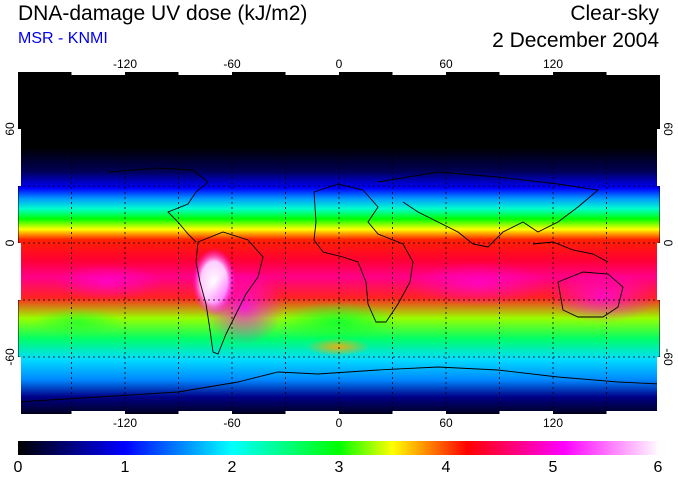  I want to click on lat-tick-left: 0, so click(10, 243).